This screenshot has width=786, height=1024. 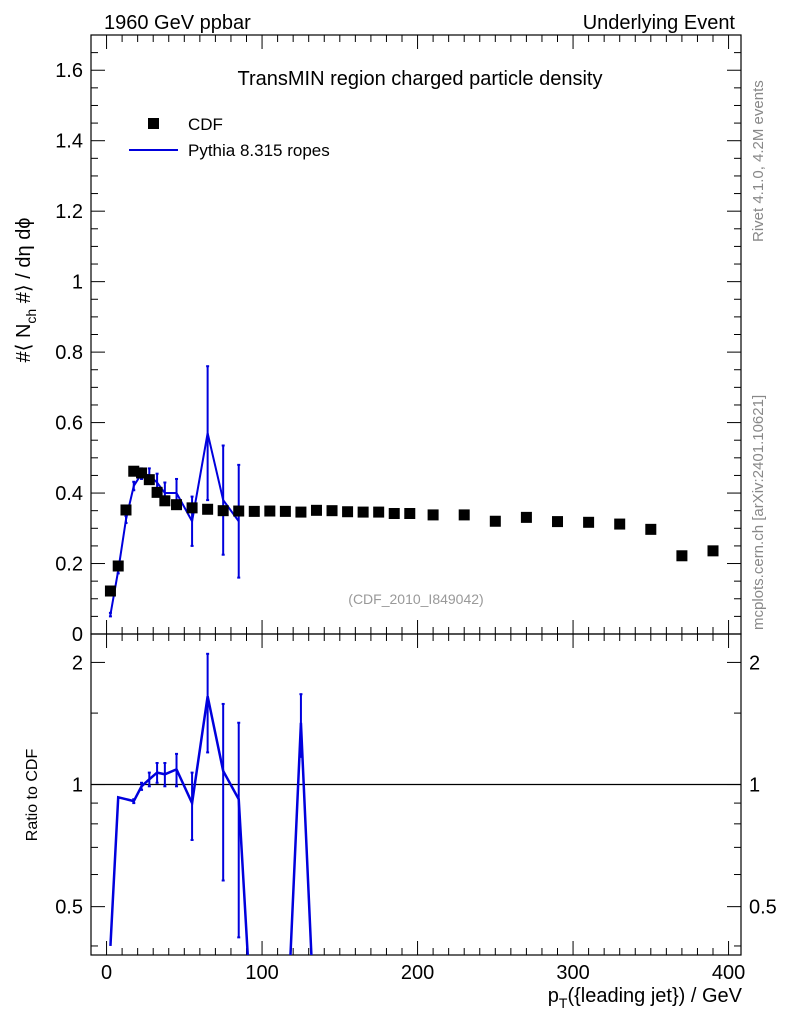 What do you see at coordinates (69, 424) in the screenshot?
I see `main-ytick-label: 0.6` at bounding box center [69, 424].